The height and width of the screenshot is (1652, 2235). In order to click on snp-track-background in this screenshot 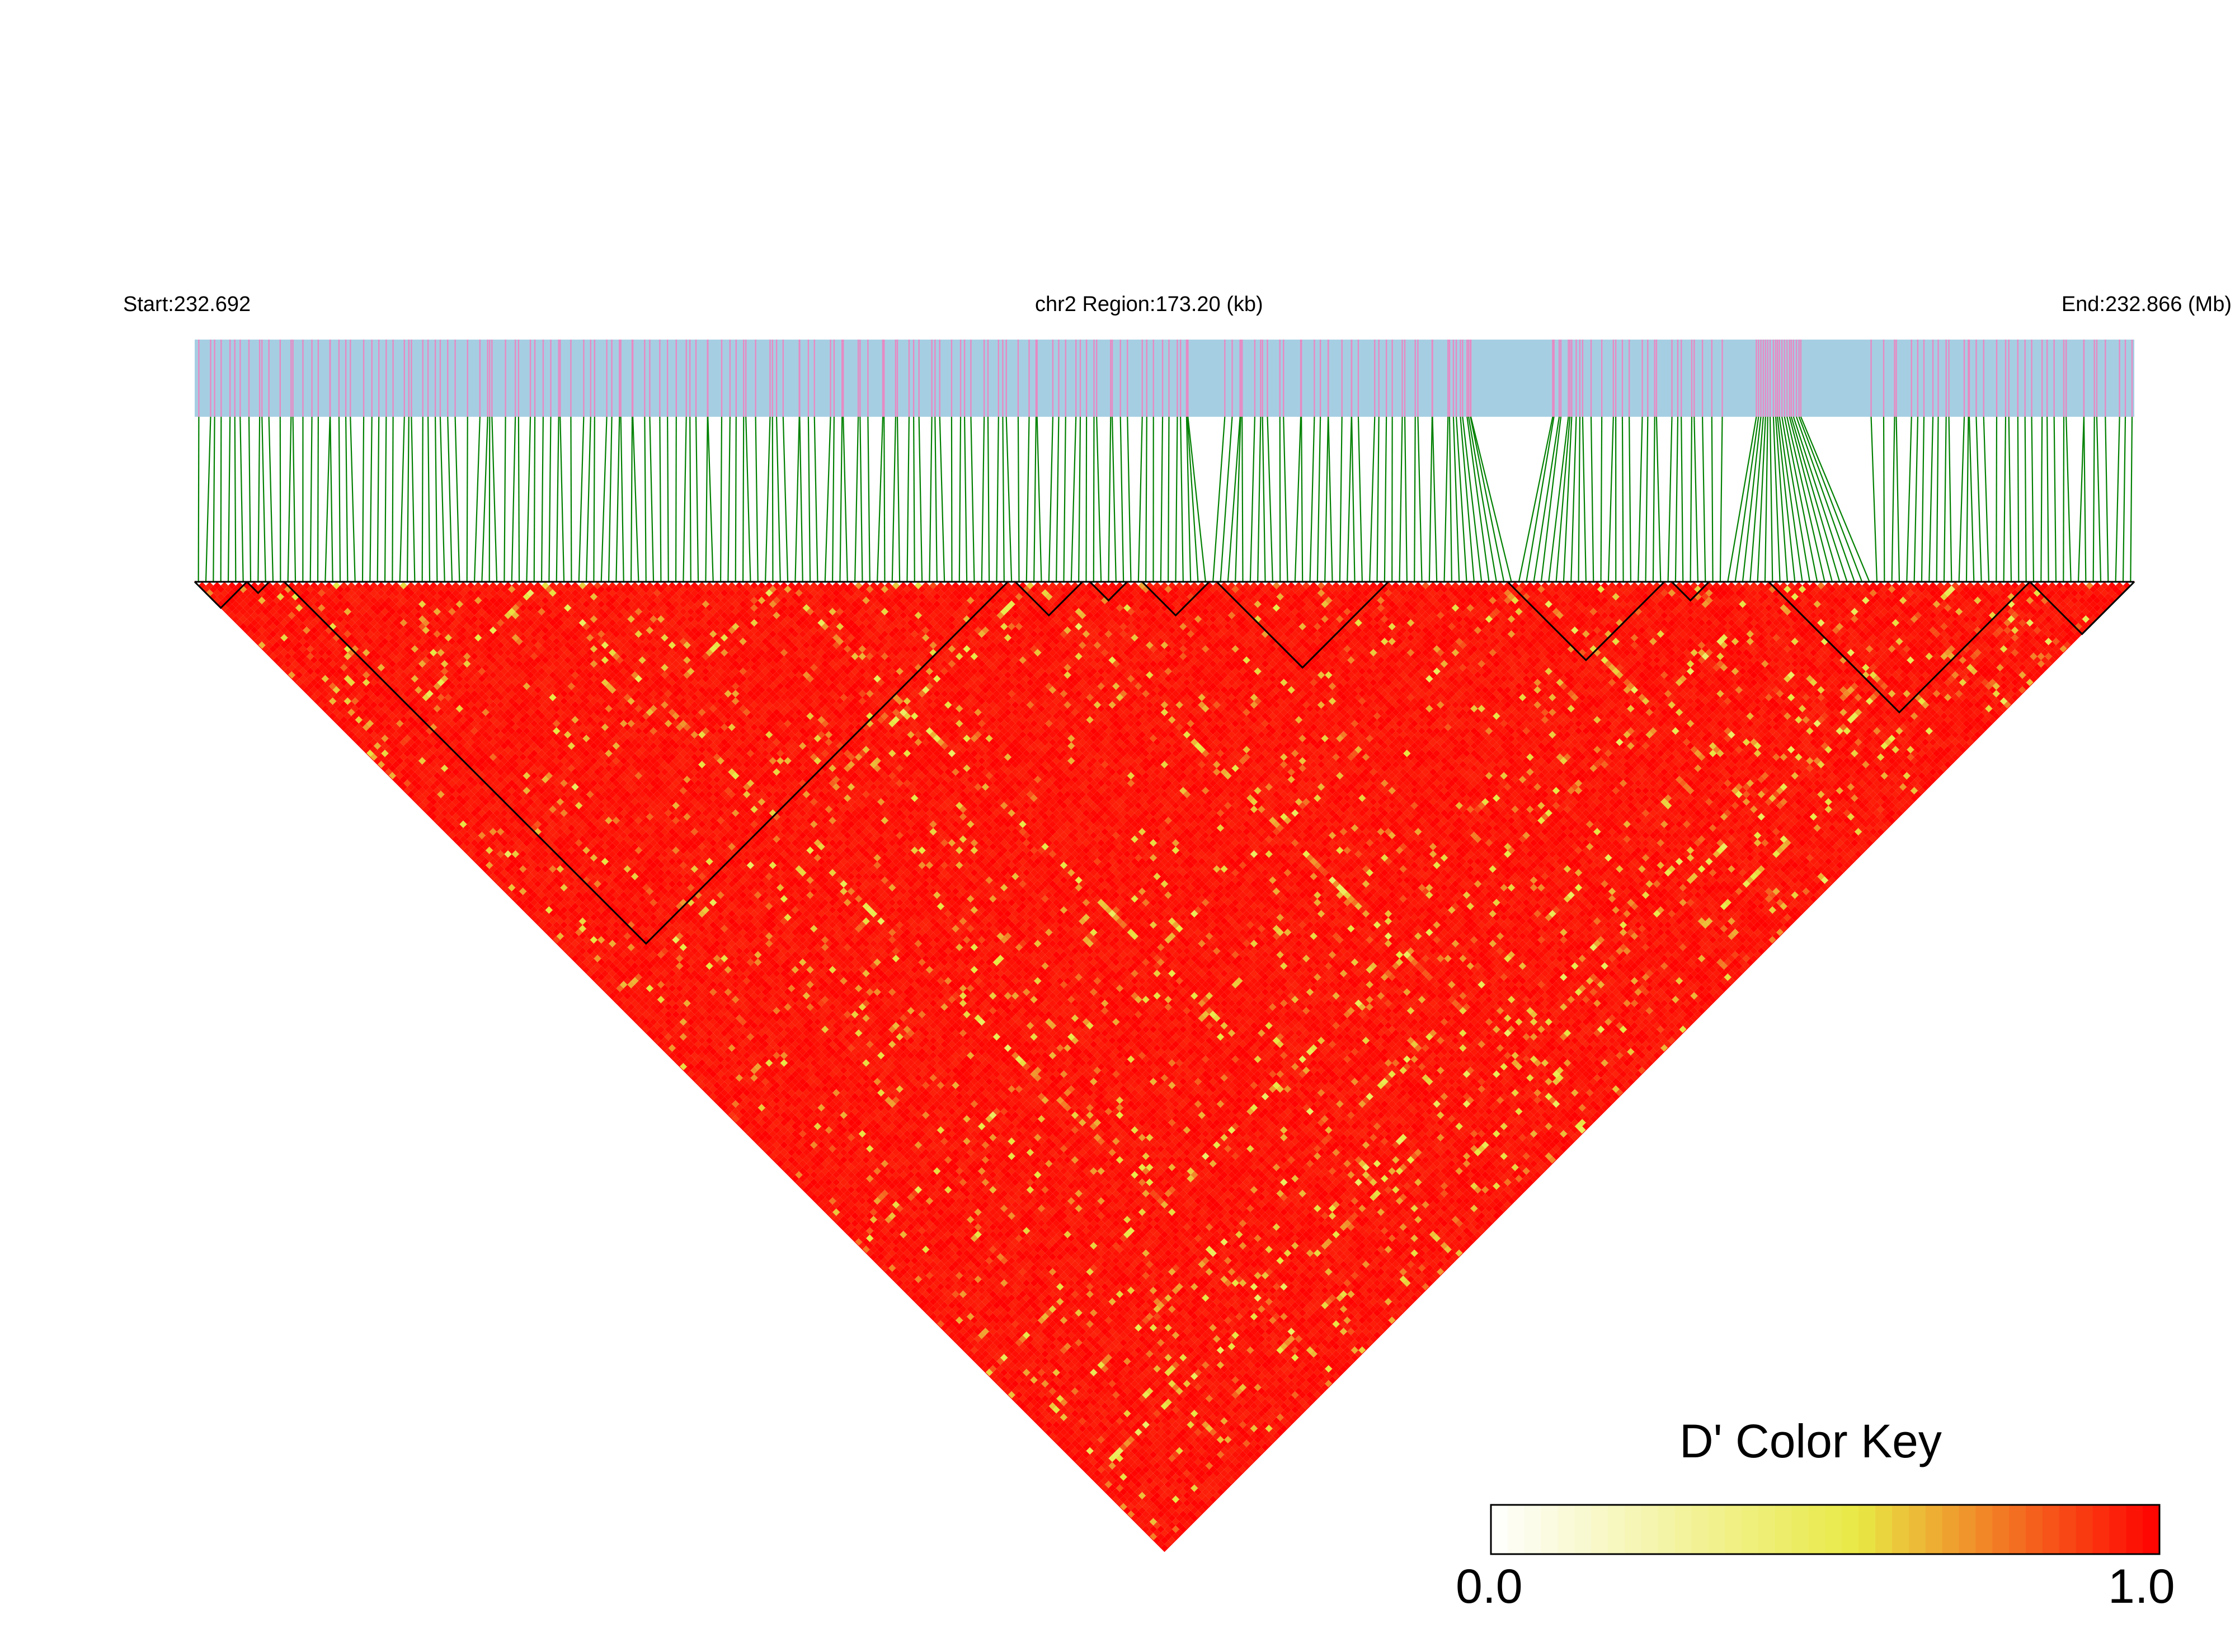, I will do `click(1164, 379)`.